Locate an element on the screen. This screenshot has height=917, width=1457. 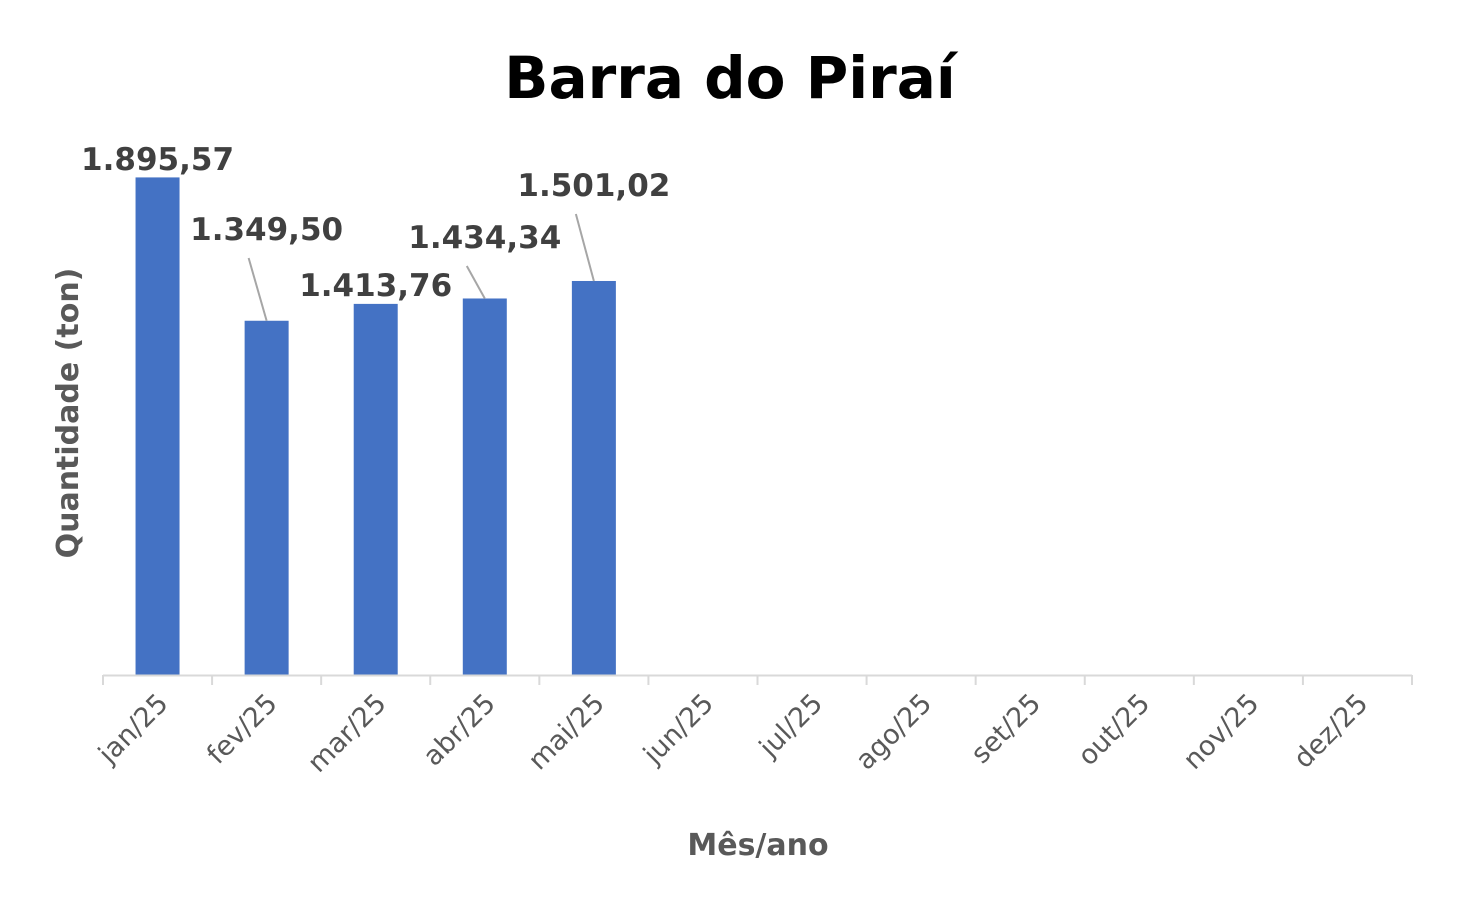
x-tick-label: jun/25 is located at coordinates (678, 729).